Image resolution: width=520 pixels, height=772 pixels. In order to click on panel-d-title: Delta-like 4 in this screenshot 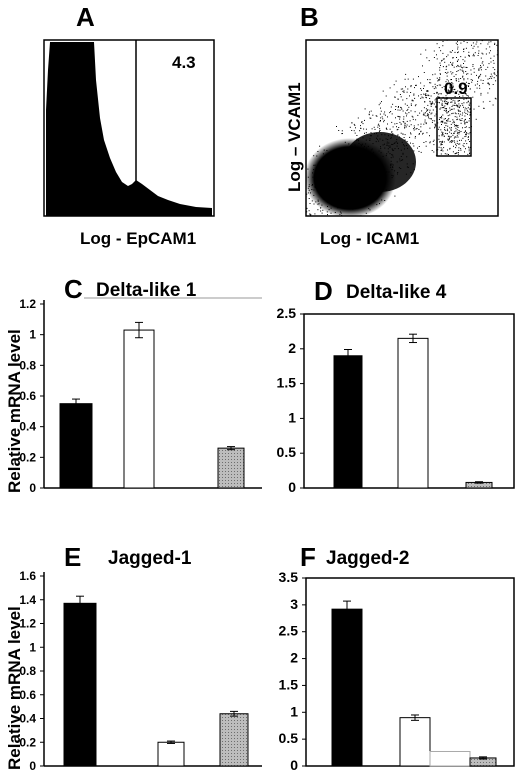, I will do `click(396, 292)`.